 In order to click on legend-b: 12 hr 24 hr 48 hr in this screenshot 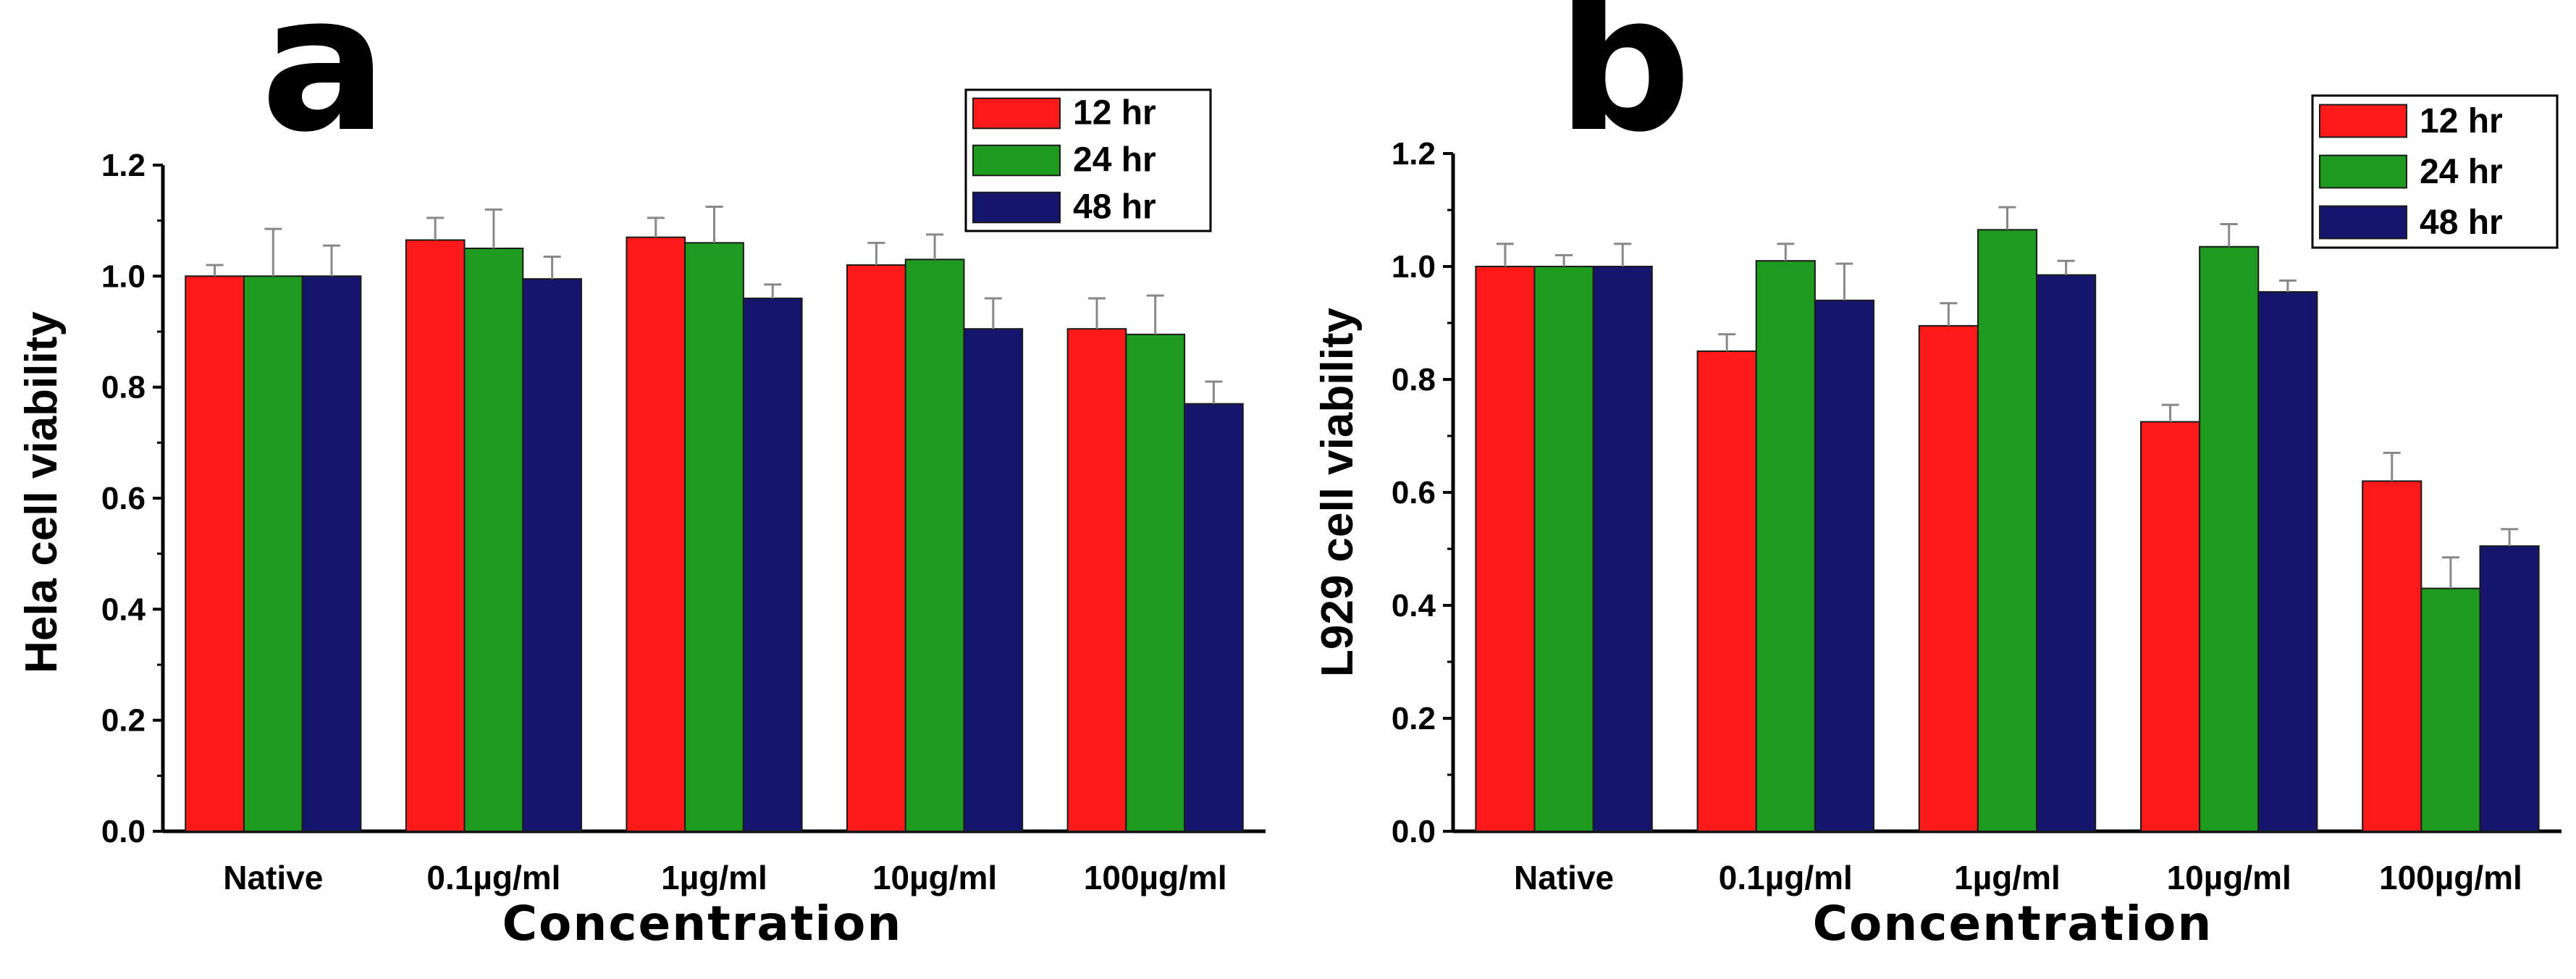, I will do `click(2435, 171)`.